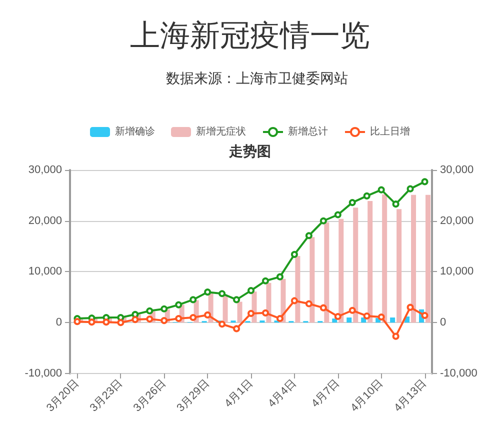 The image size is (500, 424). I want to click on x-tick-label: 3月20日, so click(63, 395).